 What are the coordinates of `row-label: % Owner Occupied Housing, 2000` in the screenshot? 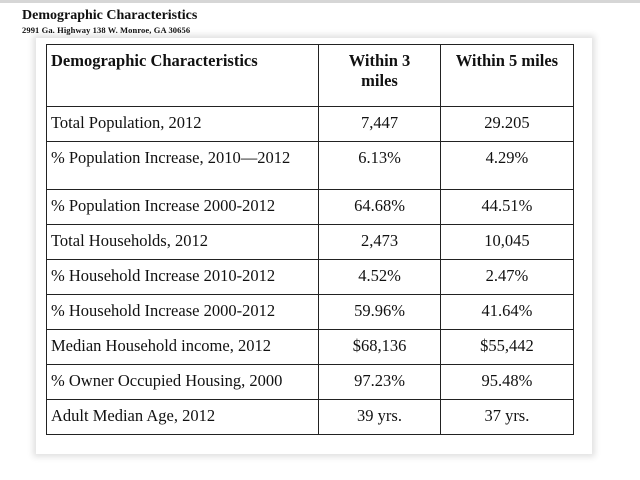 It's located at (182, 382).